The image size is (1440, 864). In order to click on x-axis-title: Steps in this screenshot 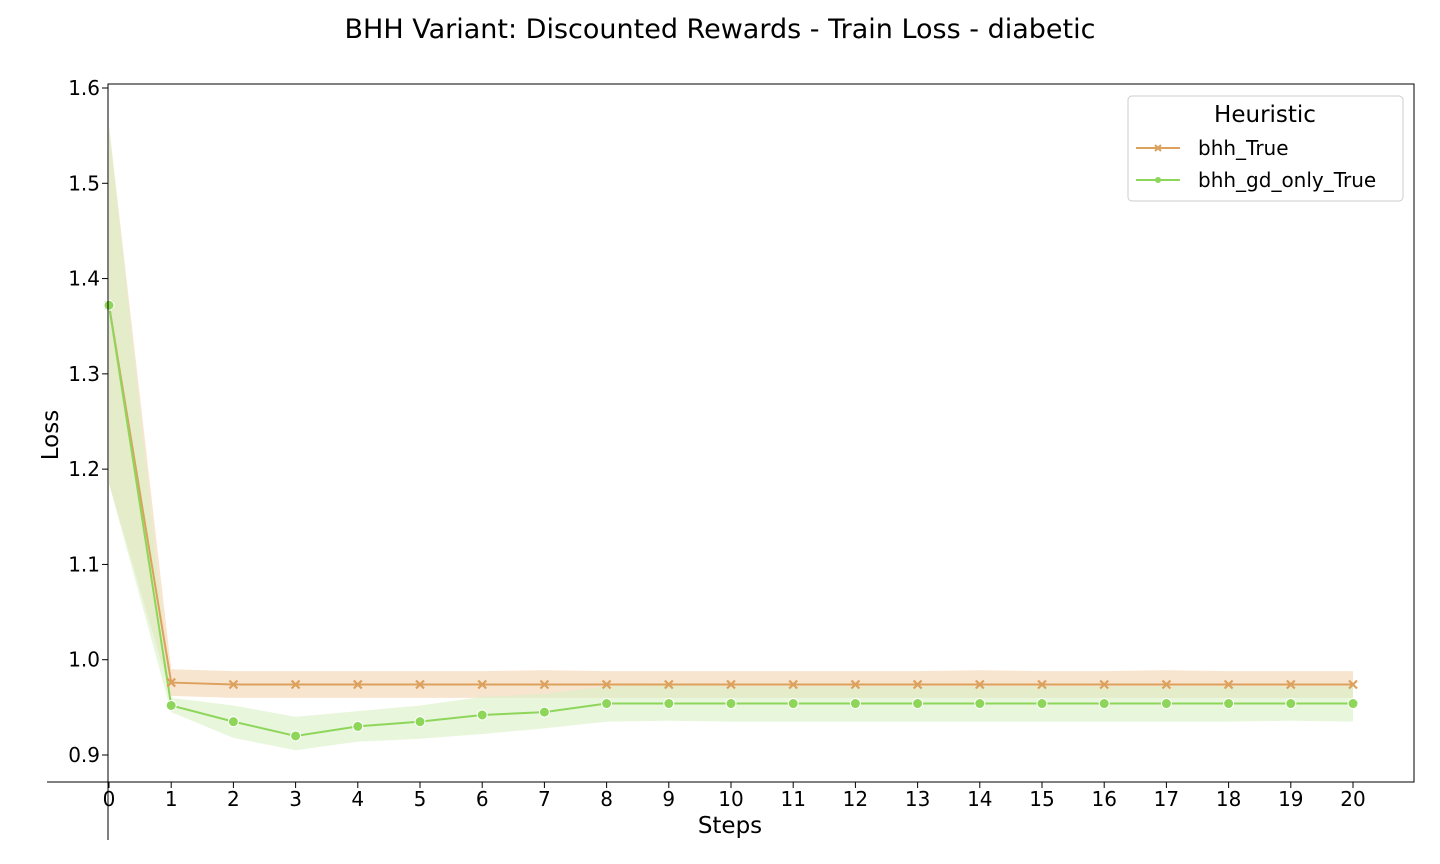, I will do `click(730, 826)`.